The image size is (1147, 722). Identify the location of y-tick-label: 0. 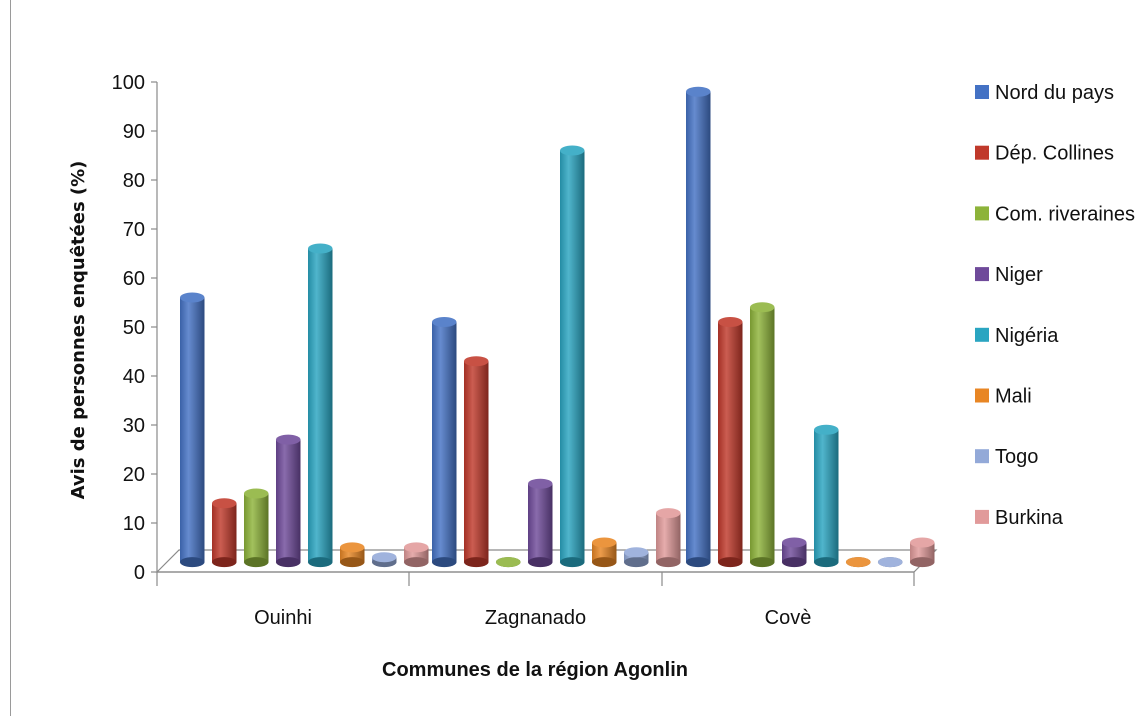
(139, 573).